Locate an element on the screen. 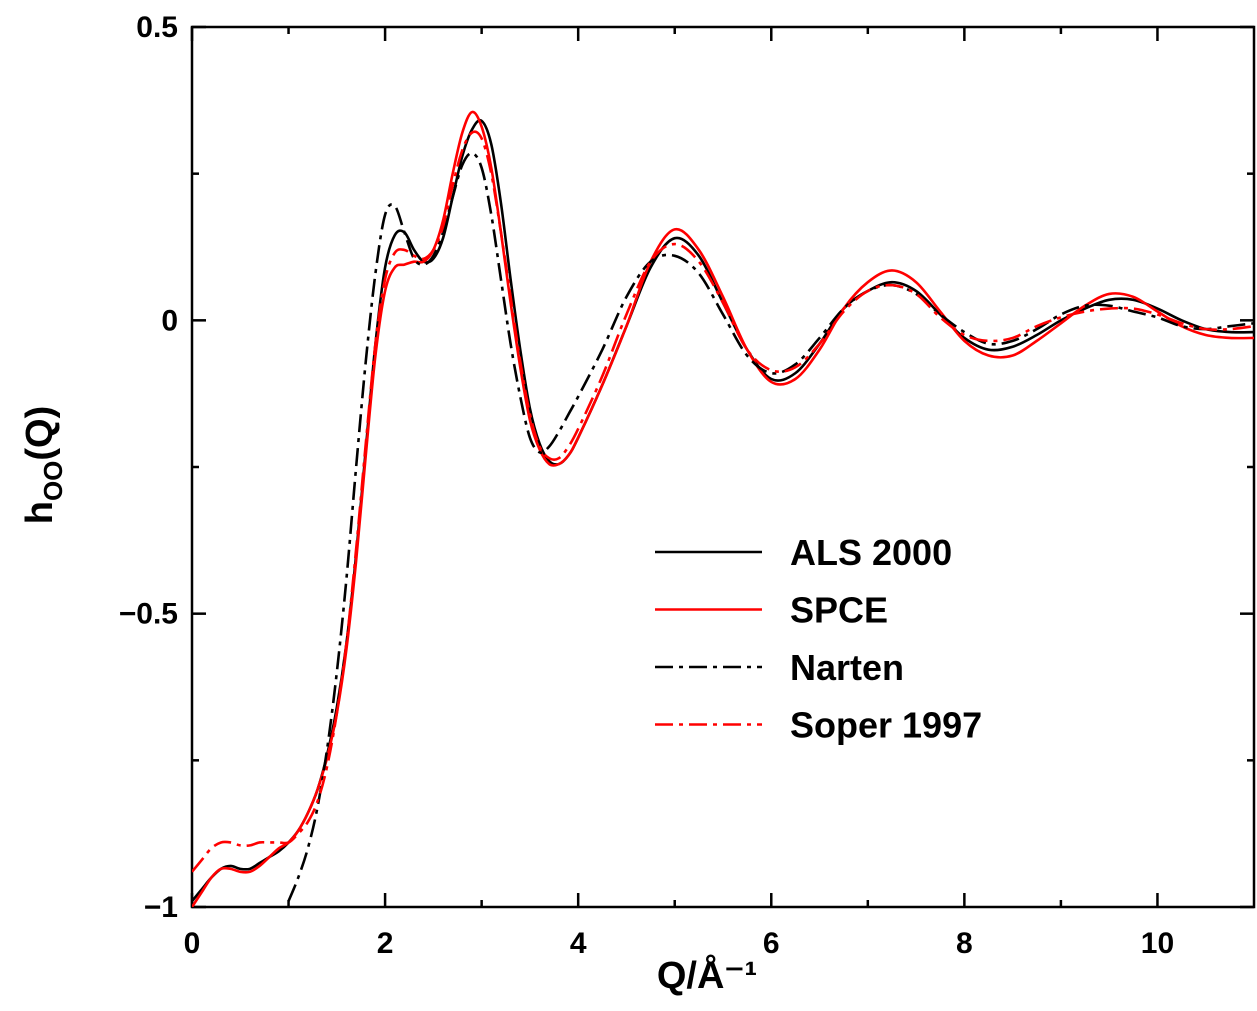  y-tick-label: −1 is located at coordinates (161, 907).